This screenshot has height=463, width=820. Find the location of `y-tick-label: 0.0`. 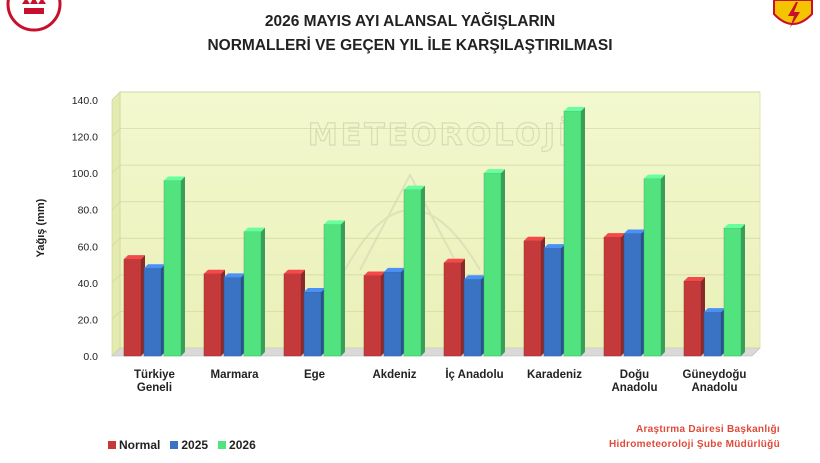

y-tick-label: 0.0 is located at coordinates (90, 357).